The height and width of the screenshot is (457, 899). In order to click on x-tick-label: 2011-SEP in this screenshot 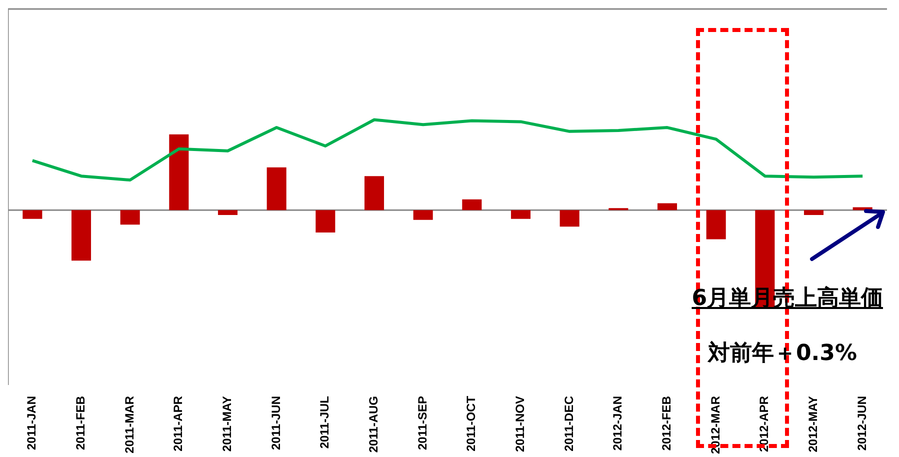, I will do `click(422, 423)`.